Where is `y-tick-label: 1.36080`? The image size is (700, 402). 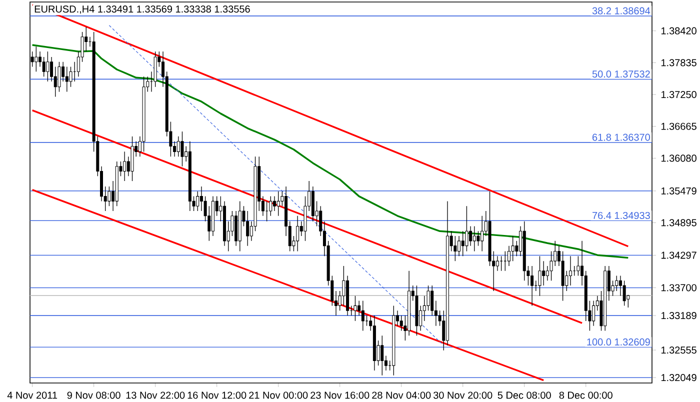
y-tick-label: 1.36080 is located at coordinates (678, 158).